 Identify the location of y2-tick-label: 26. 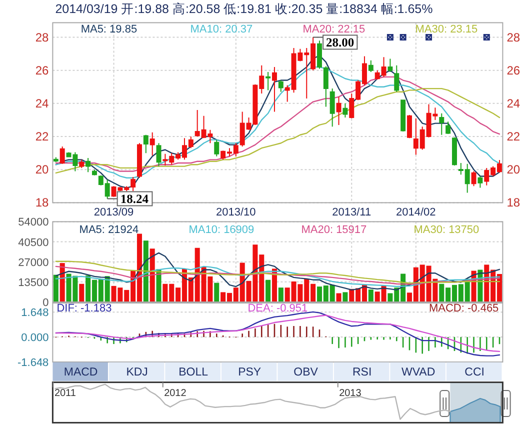
(513, 70).